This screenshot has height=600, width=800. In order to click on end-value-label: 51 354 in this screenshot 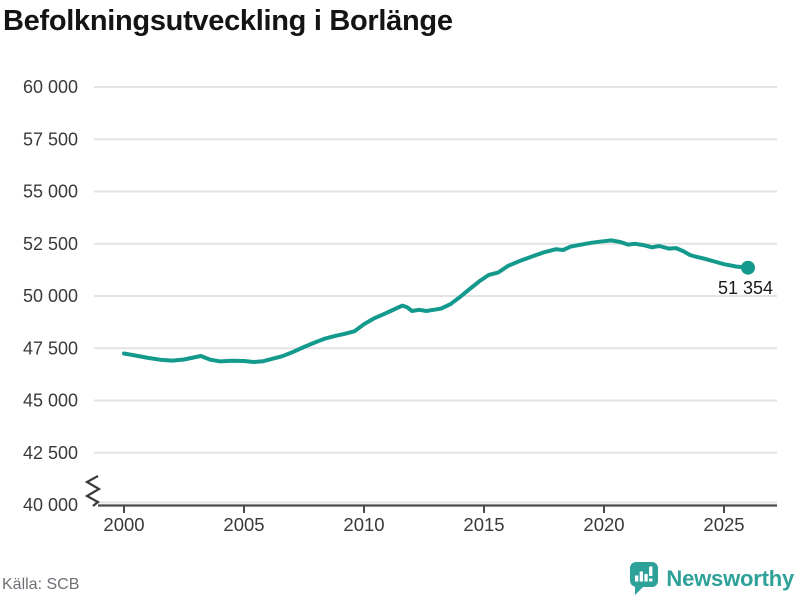, I will do `click(745, 288)`.